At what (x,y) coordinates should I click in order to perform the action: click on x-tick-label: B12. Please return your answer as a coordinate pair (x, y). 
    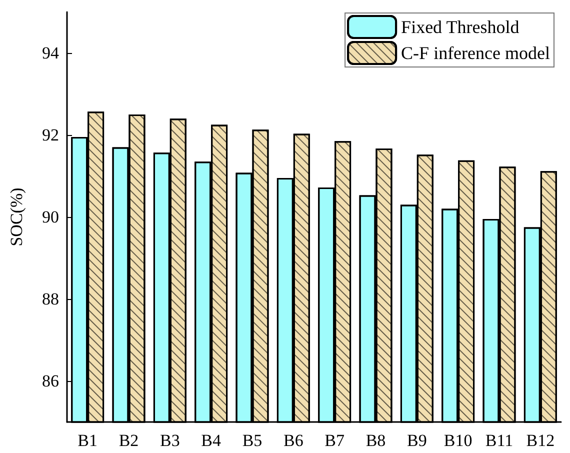
    Looking at the image, I should click on (540, 440).